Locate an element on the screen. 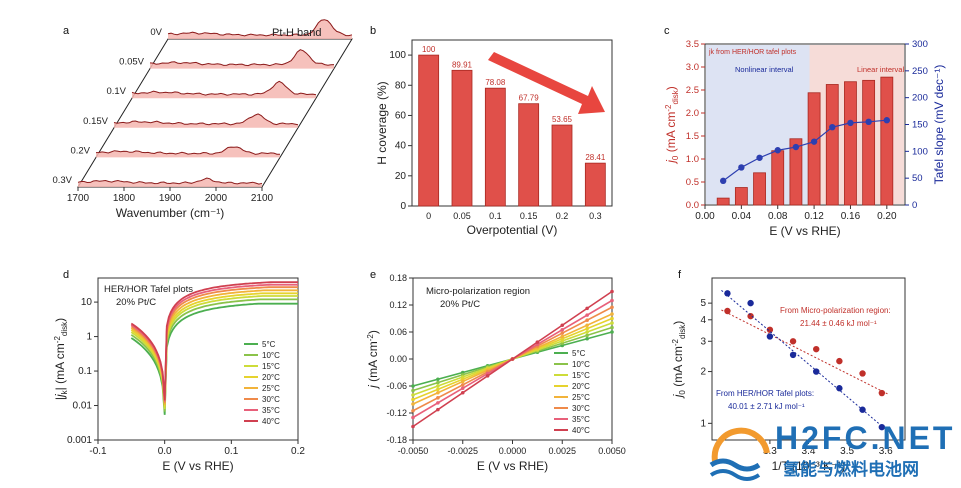  y-tick-label: 0.5 is located at coordinates (692, 182).